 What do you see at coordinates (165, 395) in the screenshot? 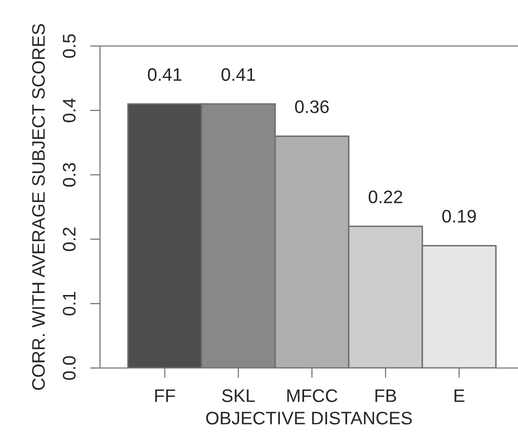
I see `x-tick-label: FF` at bounding box center [165, 395].